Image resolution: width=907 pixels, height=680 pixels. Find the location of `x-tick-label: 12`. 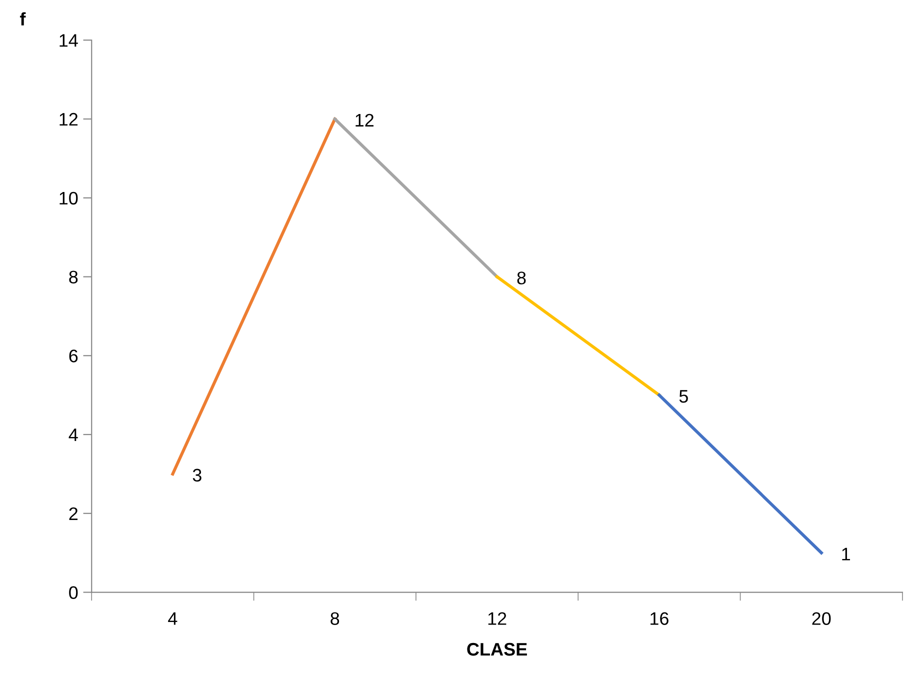

x-tick-label: 12 is located at coordinates (497, 618).